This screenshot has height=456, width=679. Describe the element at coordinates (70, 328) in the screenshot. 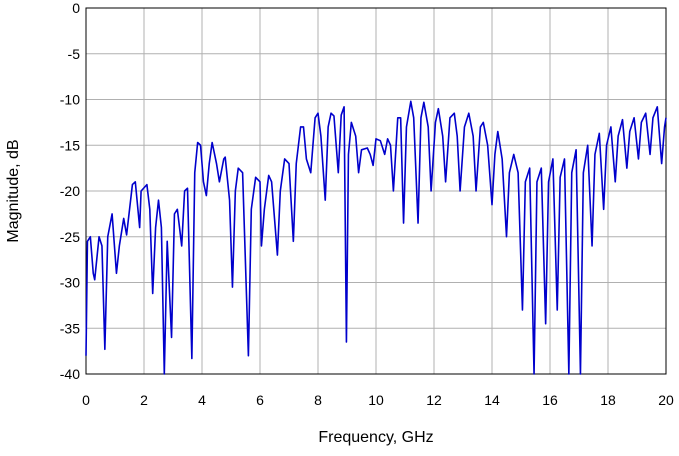

I see `y-tick-label: -35` at that location.